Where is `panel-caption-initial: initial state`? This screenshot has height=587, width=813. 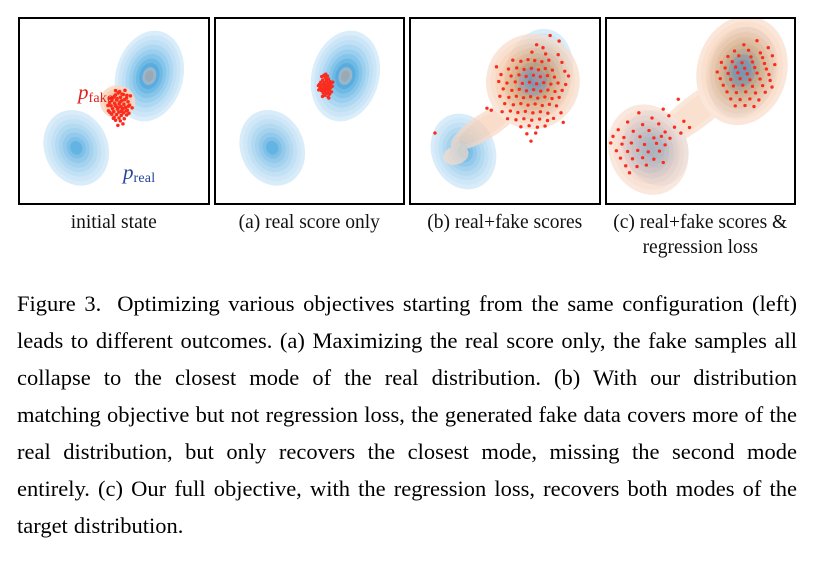 panel-caption-initial: initial state is located at coordinates (113, 222).